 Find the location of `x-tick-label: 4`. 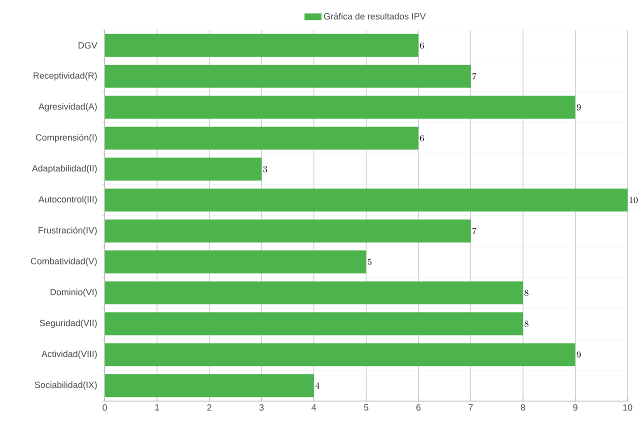

x-tick-label: 4 is located at coordinates (314, 407).